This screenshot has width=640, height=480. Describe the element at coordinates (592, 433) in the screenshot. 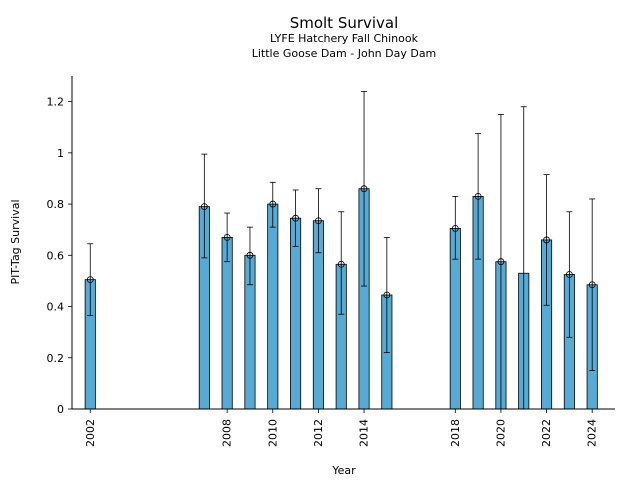

I see `x-tick-label: 2024` at that location.